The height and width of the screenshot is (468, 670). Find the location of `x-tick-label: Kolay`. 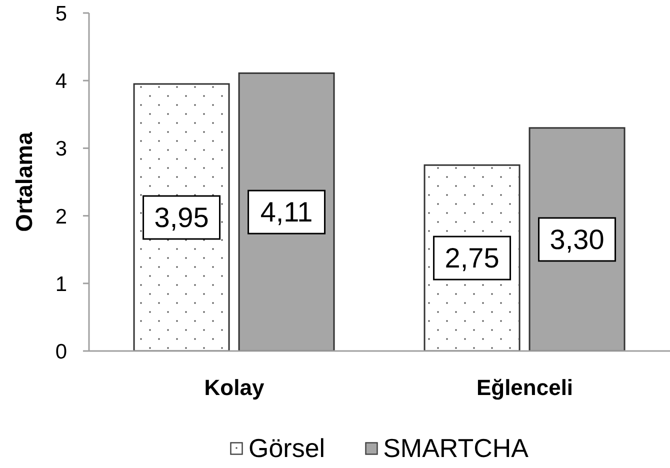

x-tick-label: Kolay is located at coordinates (234, 387).